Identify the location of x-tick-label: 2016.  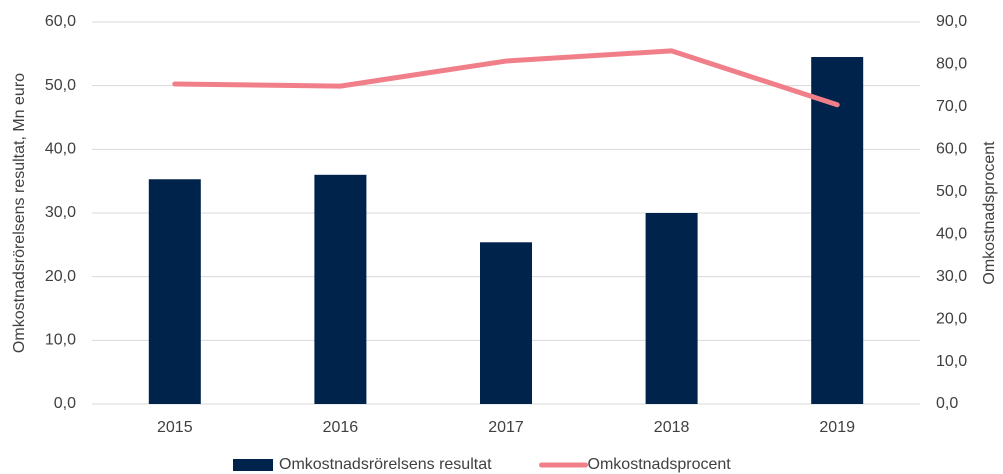
(341, 427).